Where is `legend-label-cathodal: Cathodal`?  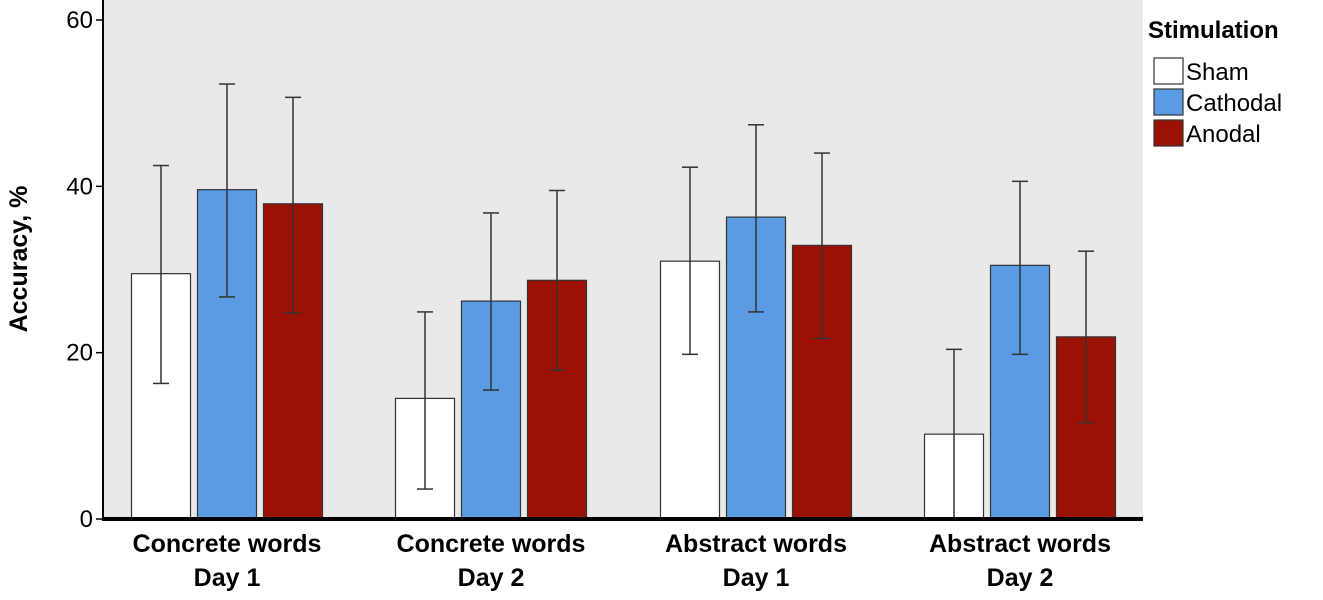
legend-label-cathodal: Cathodal is located at coordinates (1234, 103).